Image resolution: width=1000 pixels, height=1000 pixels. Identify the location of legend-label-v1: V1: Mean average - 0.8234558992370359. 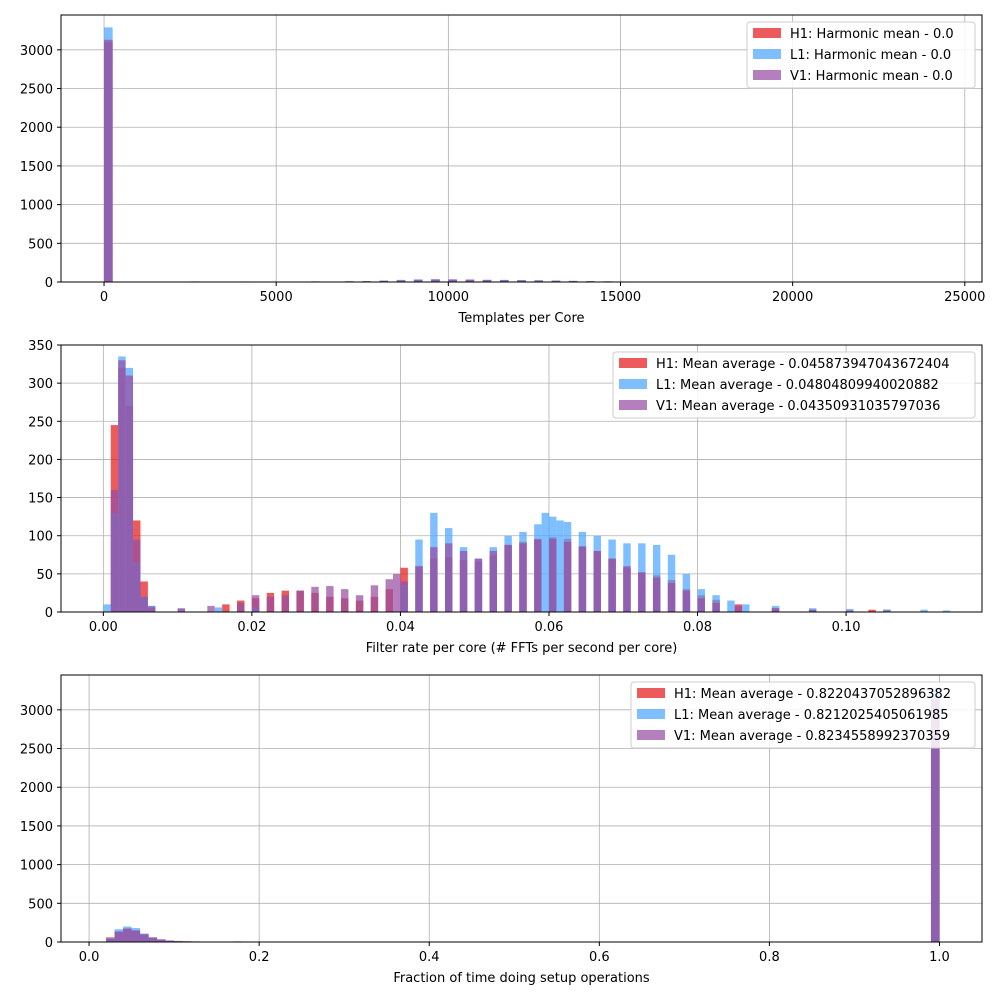
(812, 736).